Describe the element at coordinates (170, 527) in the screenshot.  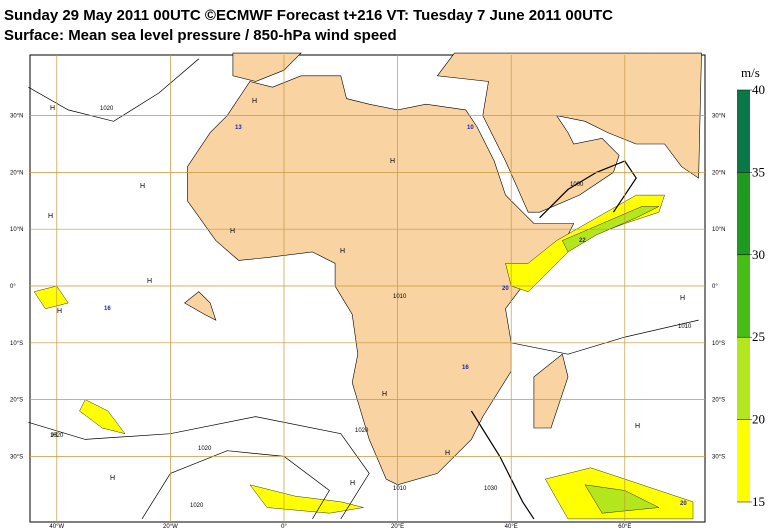
I see `lon-label: 20°W` at that location.